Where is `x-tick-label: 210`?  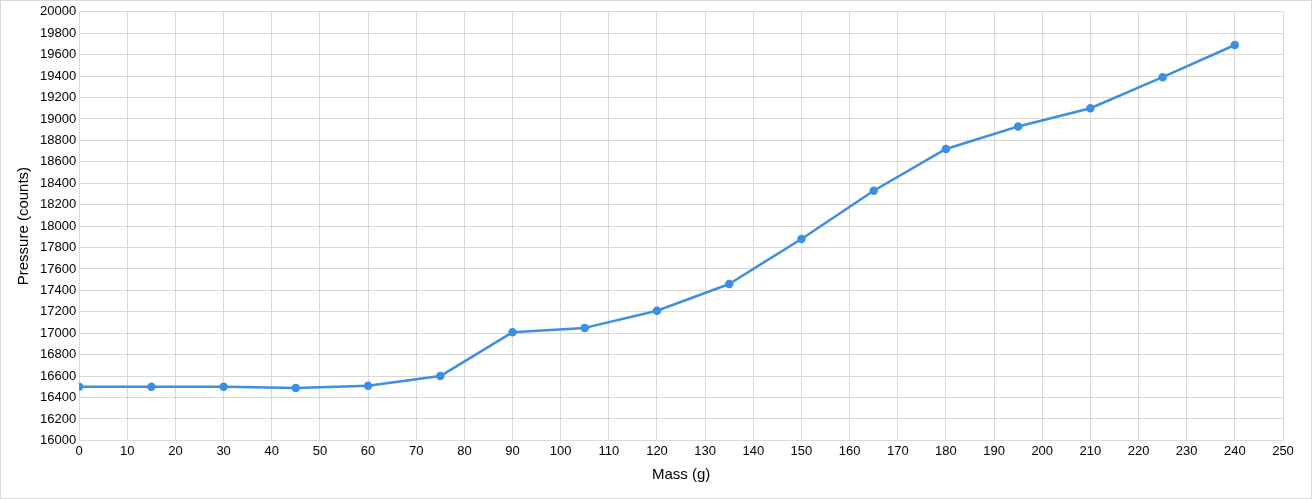
x-tick-label: 210 is located at coordinates (1090, 450).